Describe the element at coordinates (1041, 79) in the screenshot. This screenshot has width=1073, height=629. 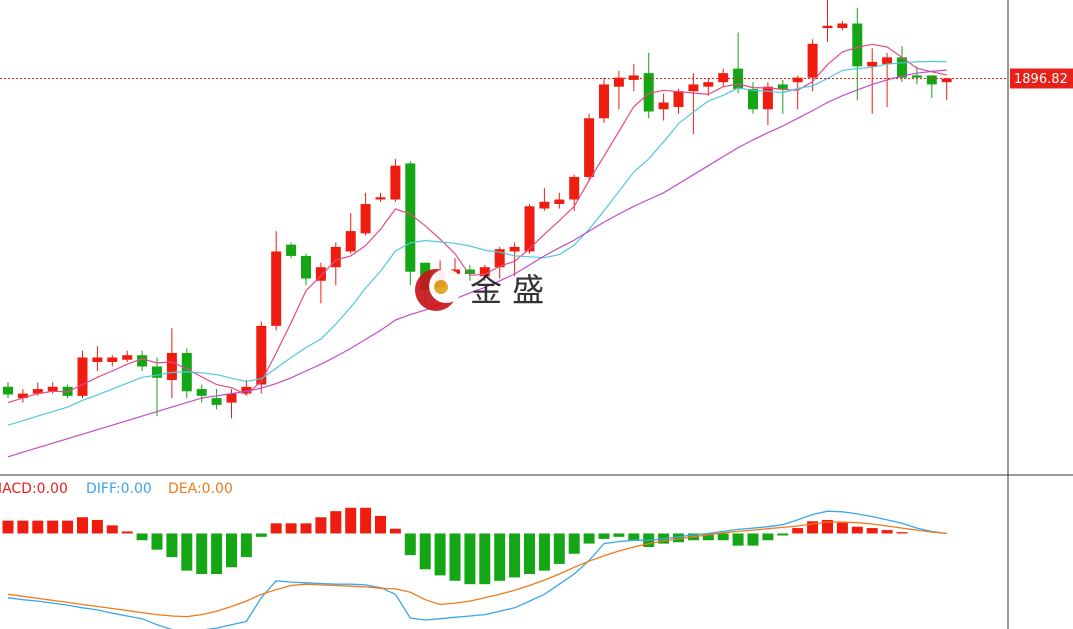
I see `last-price-label: 1896.82` at that location.